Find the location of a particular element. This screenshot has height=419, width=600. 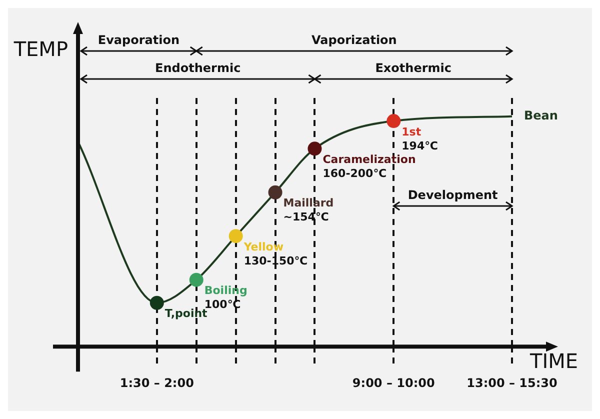

annotation: Yellow 130-150℃ is located at coordinates (275, 254).